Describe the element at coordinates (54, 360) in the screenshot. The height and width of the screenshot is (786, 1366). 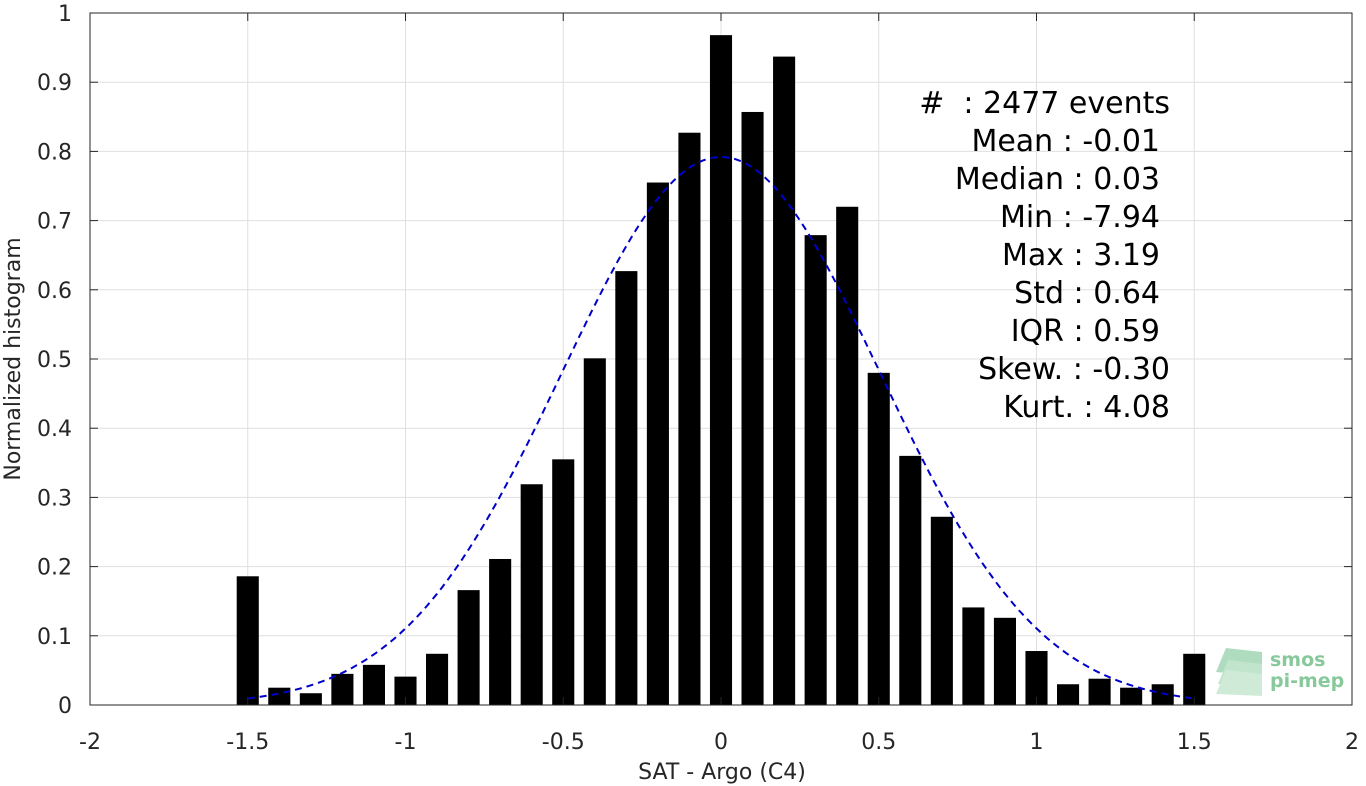
I see `y-tick-label: 0.5` at that location.